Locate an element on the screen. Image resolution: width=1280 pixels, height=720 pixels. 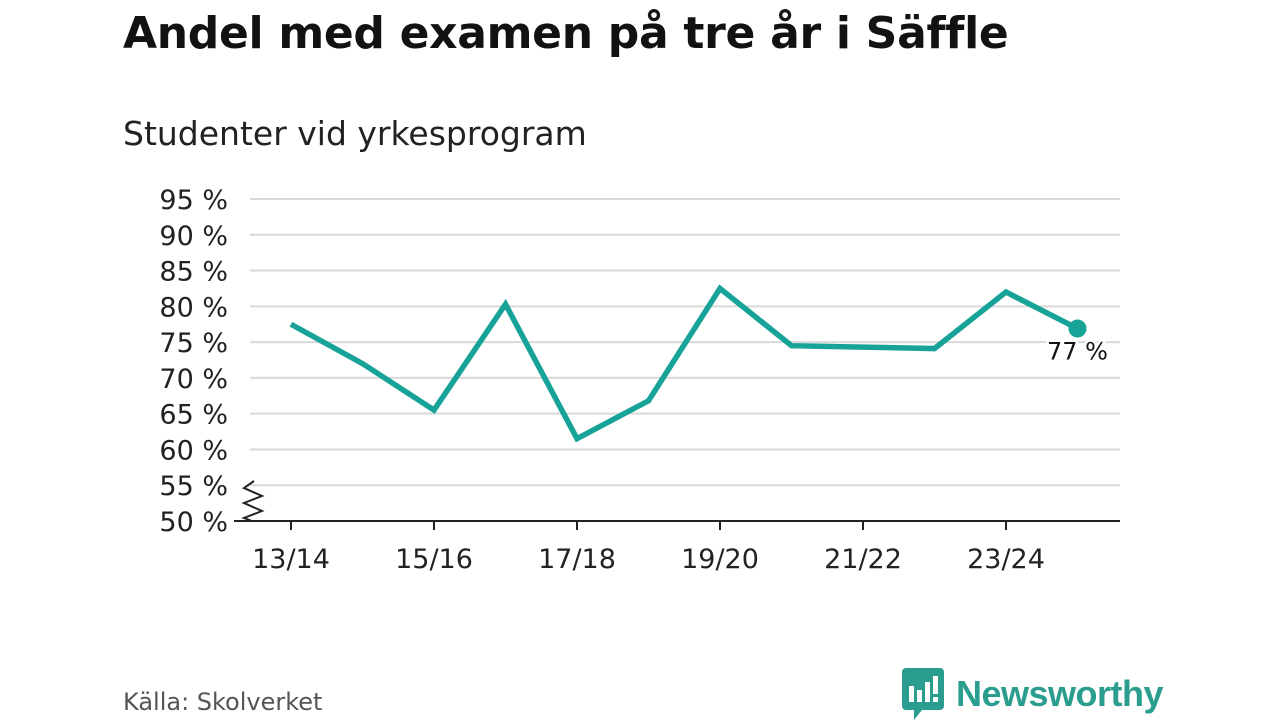
y-tick-label-60: 60 % is located at coordinates (193, 450).